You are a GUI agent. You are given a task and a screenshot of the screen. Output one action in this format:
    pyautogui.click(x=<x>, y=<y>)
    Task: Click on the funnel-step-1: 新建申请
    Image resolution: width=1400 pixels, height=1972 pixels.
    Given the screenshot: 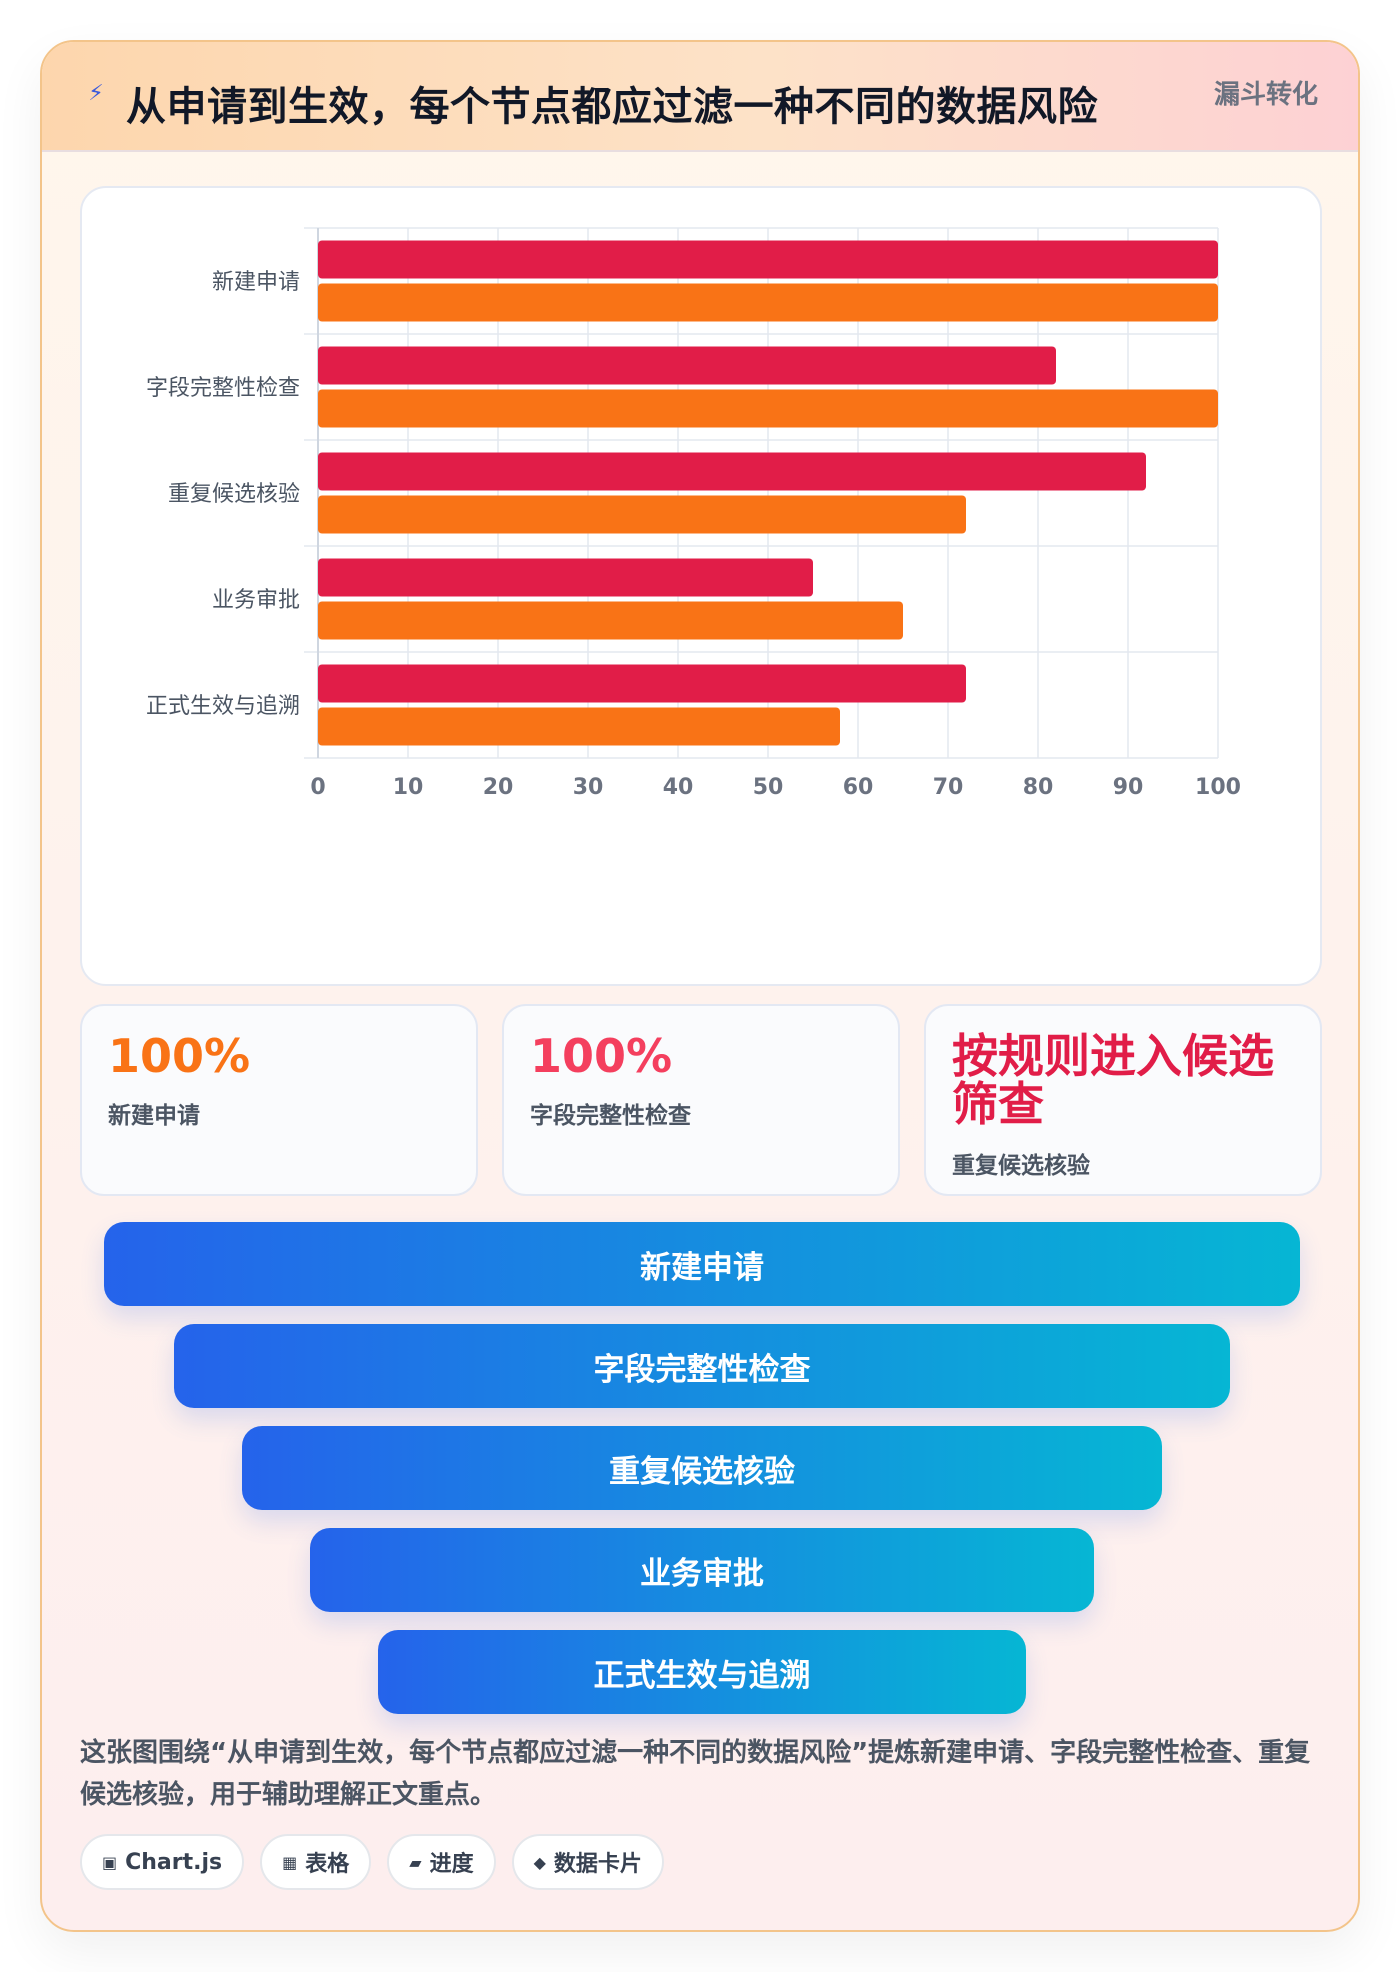 What is the action you would take?
    pyautogui.click(x=702, y=1264)
    